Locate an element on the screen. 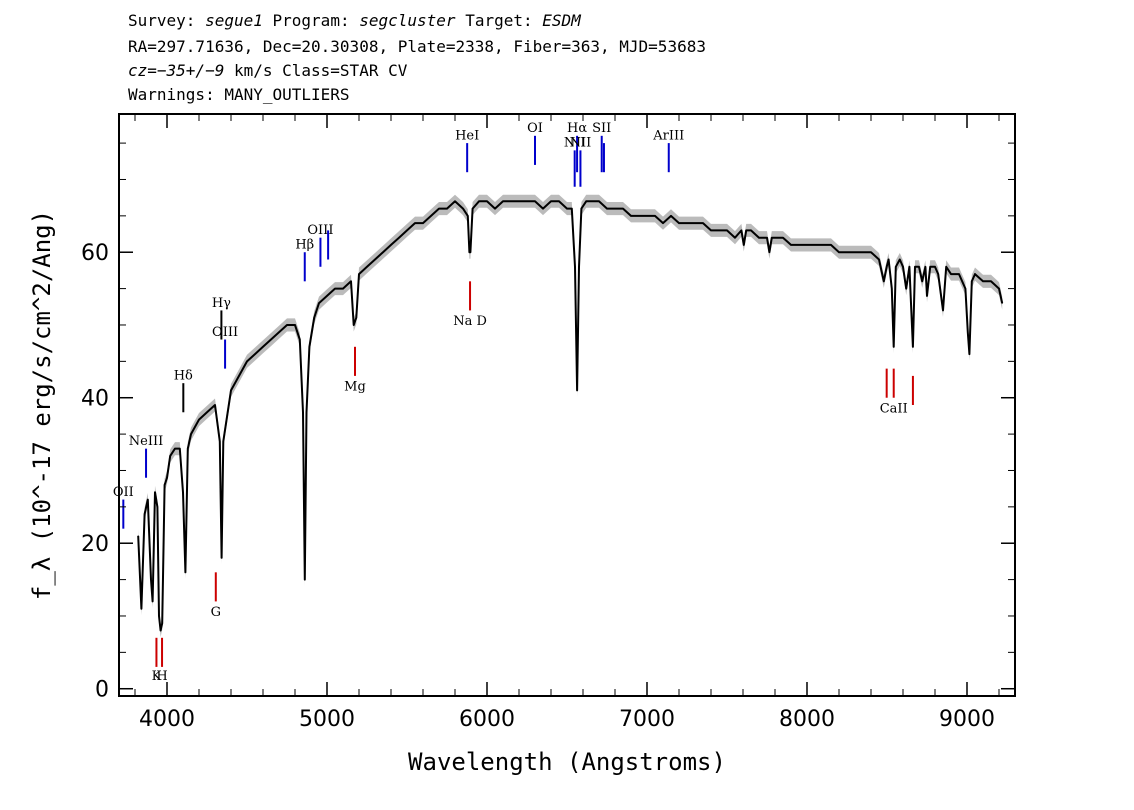  header-line-3: cz=−35+/−9 km/s Class=STAR CV is located at coordinates (267, 71).